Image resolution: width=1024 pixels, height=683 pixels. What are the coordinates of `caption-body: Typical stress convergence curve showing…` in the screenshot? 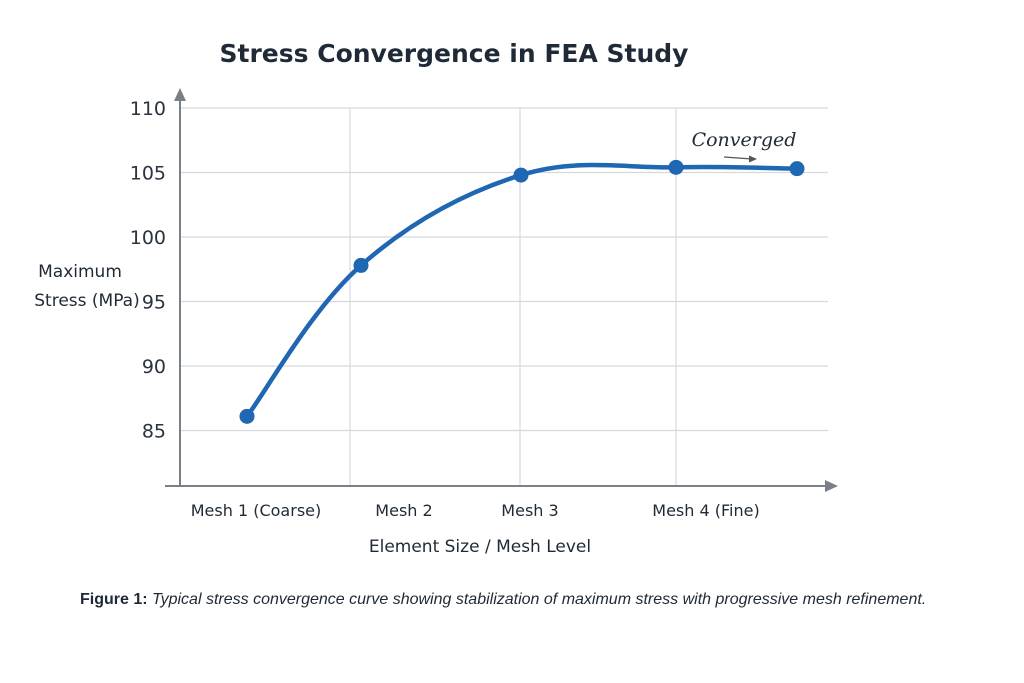 It's located at (539, 599).